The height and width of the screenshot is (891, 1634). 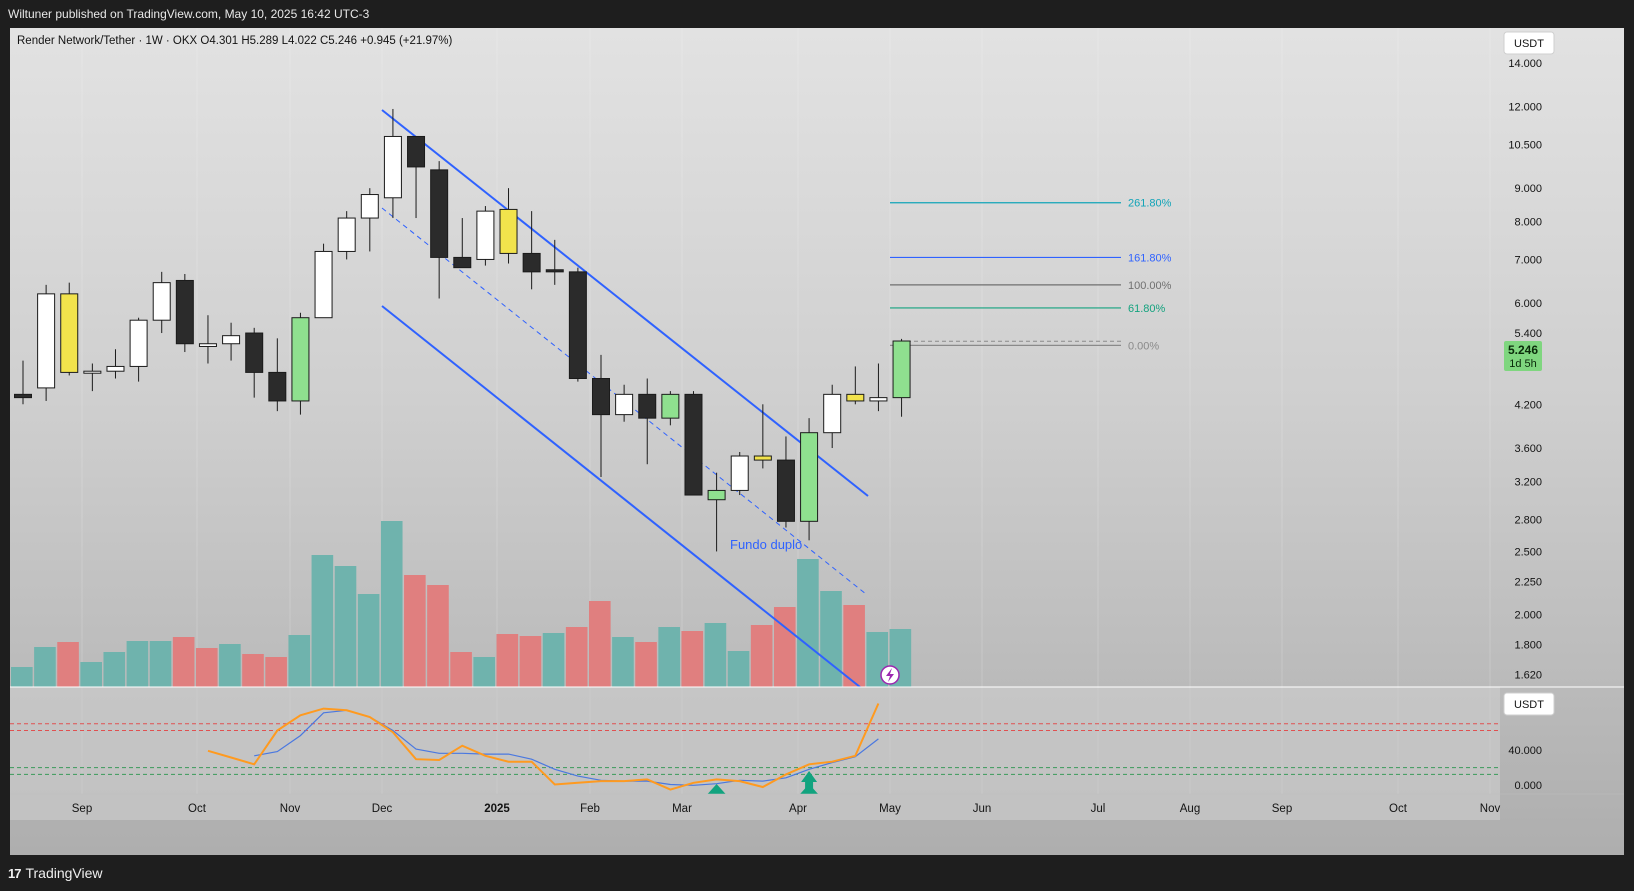 I want to click on osc-orange-line, so click(x=543, y=747).